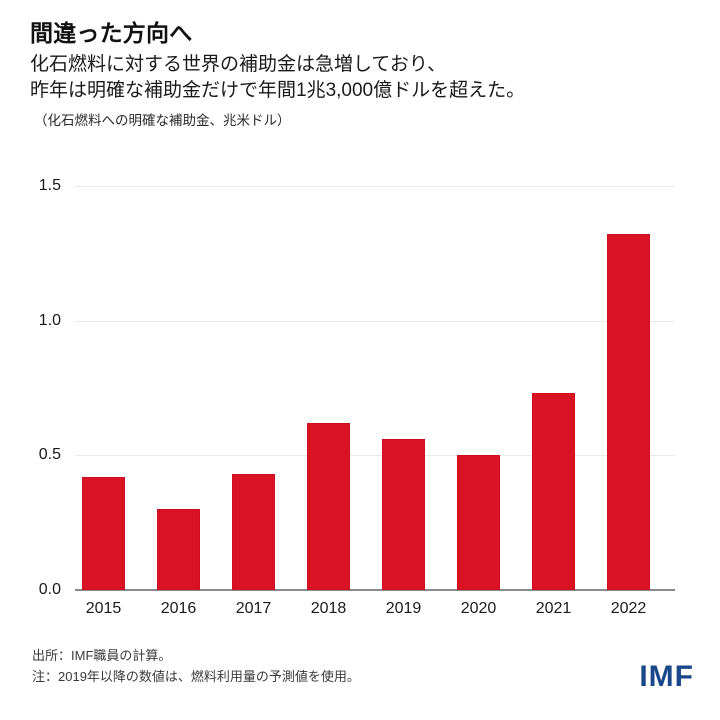  What do you see at coordinates (328, 506) in the screenshot?
I see `bar-2018` at bounding box center [328, 506].